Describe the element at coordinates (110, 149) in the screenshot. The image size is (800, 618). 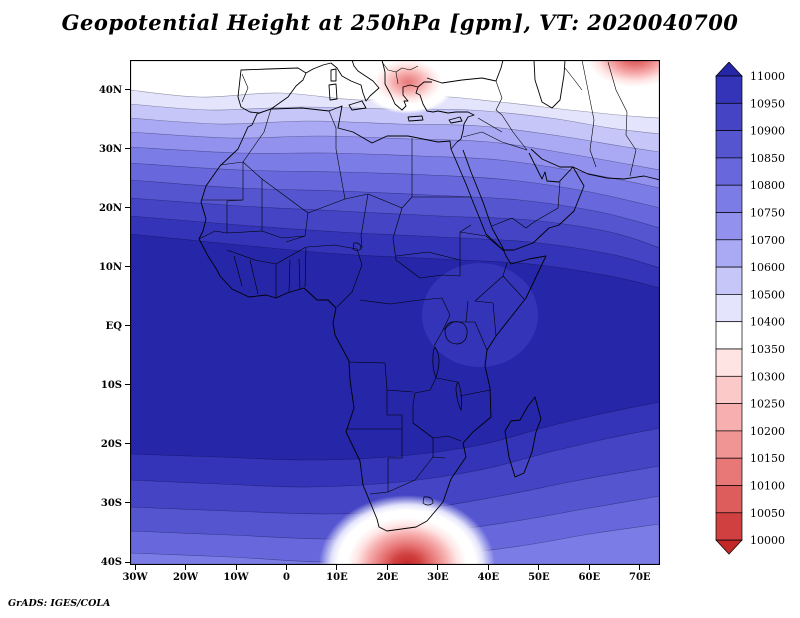
I see `lat-tick-label: 30N` at that location.